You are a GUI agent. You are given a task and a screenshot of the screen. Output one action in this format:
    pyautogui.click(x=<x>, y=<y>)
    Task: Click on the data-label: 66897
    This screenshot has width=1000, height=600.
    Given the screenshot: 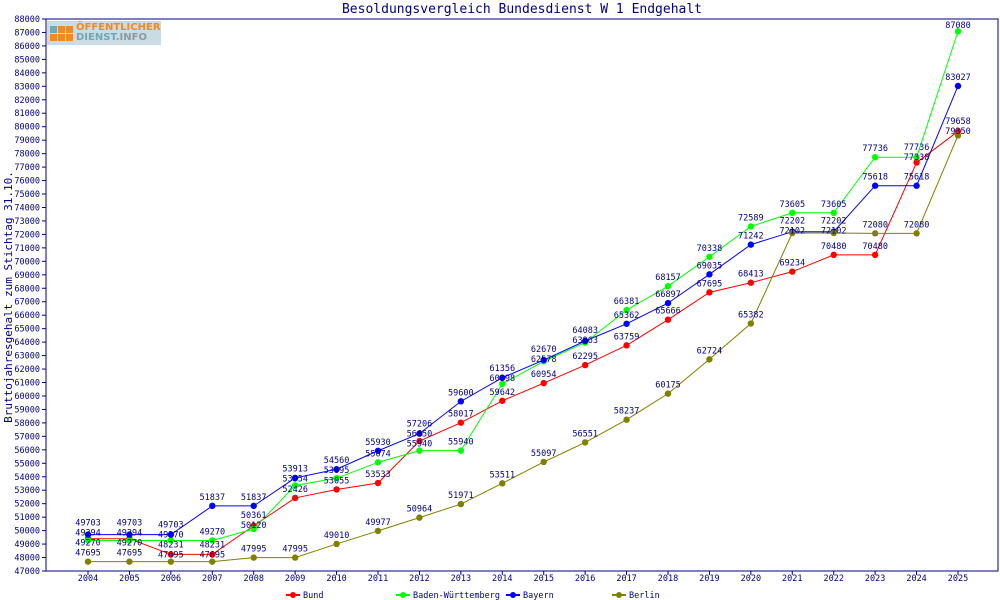 What is the action you would take?
    pyautogui.click(x=668, y=295)
    